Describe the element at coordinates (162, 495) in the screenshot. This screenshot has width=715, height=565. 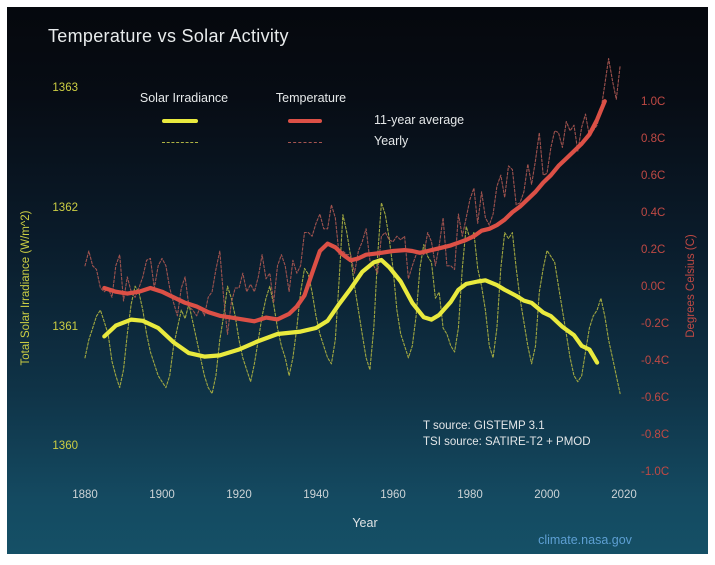
I see `year-tick-1900: 1900` at that location.